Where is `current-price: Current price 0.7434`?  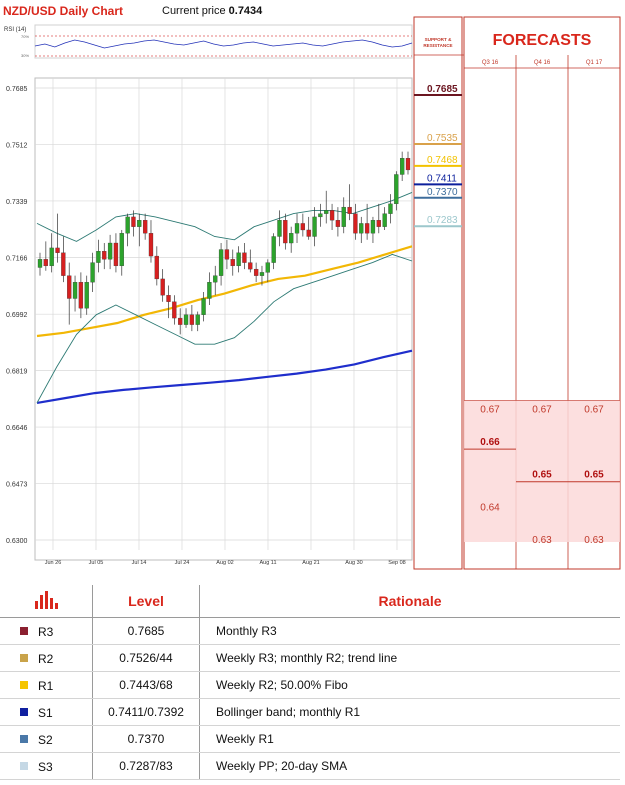 current-price: Current price 0.7434 is located at coordinates (212, 11).